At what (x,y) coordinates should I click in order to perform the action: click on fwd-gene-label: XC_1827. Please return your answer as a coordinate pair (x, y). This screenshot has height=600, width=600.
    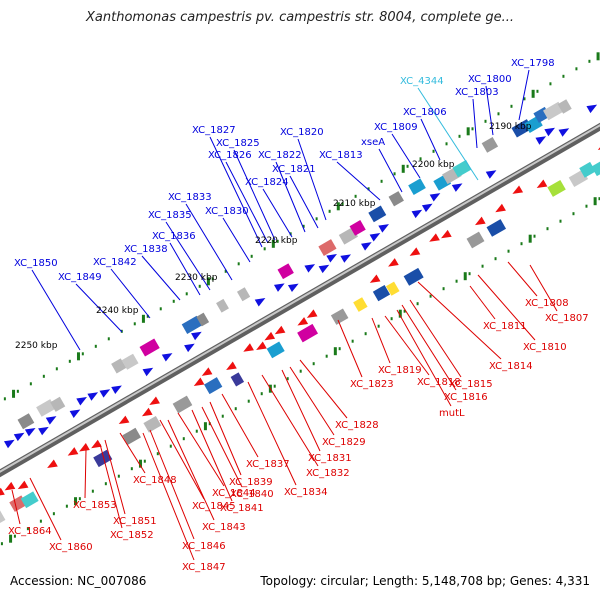
    Looking at the image, I should click on (214, 130).